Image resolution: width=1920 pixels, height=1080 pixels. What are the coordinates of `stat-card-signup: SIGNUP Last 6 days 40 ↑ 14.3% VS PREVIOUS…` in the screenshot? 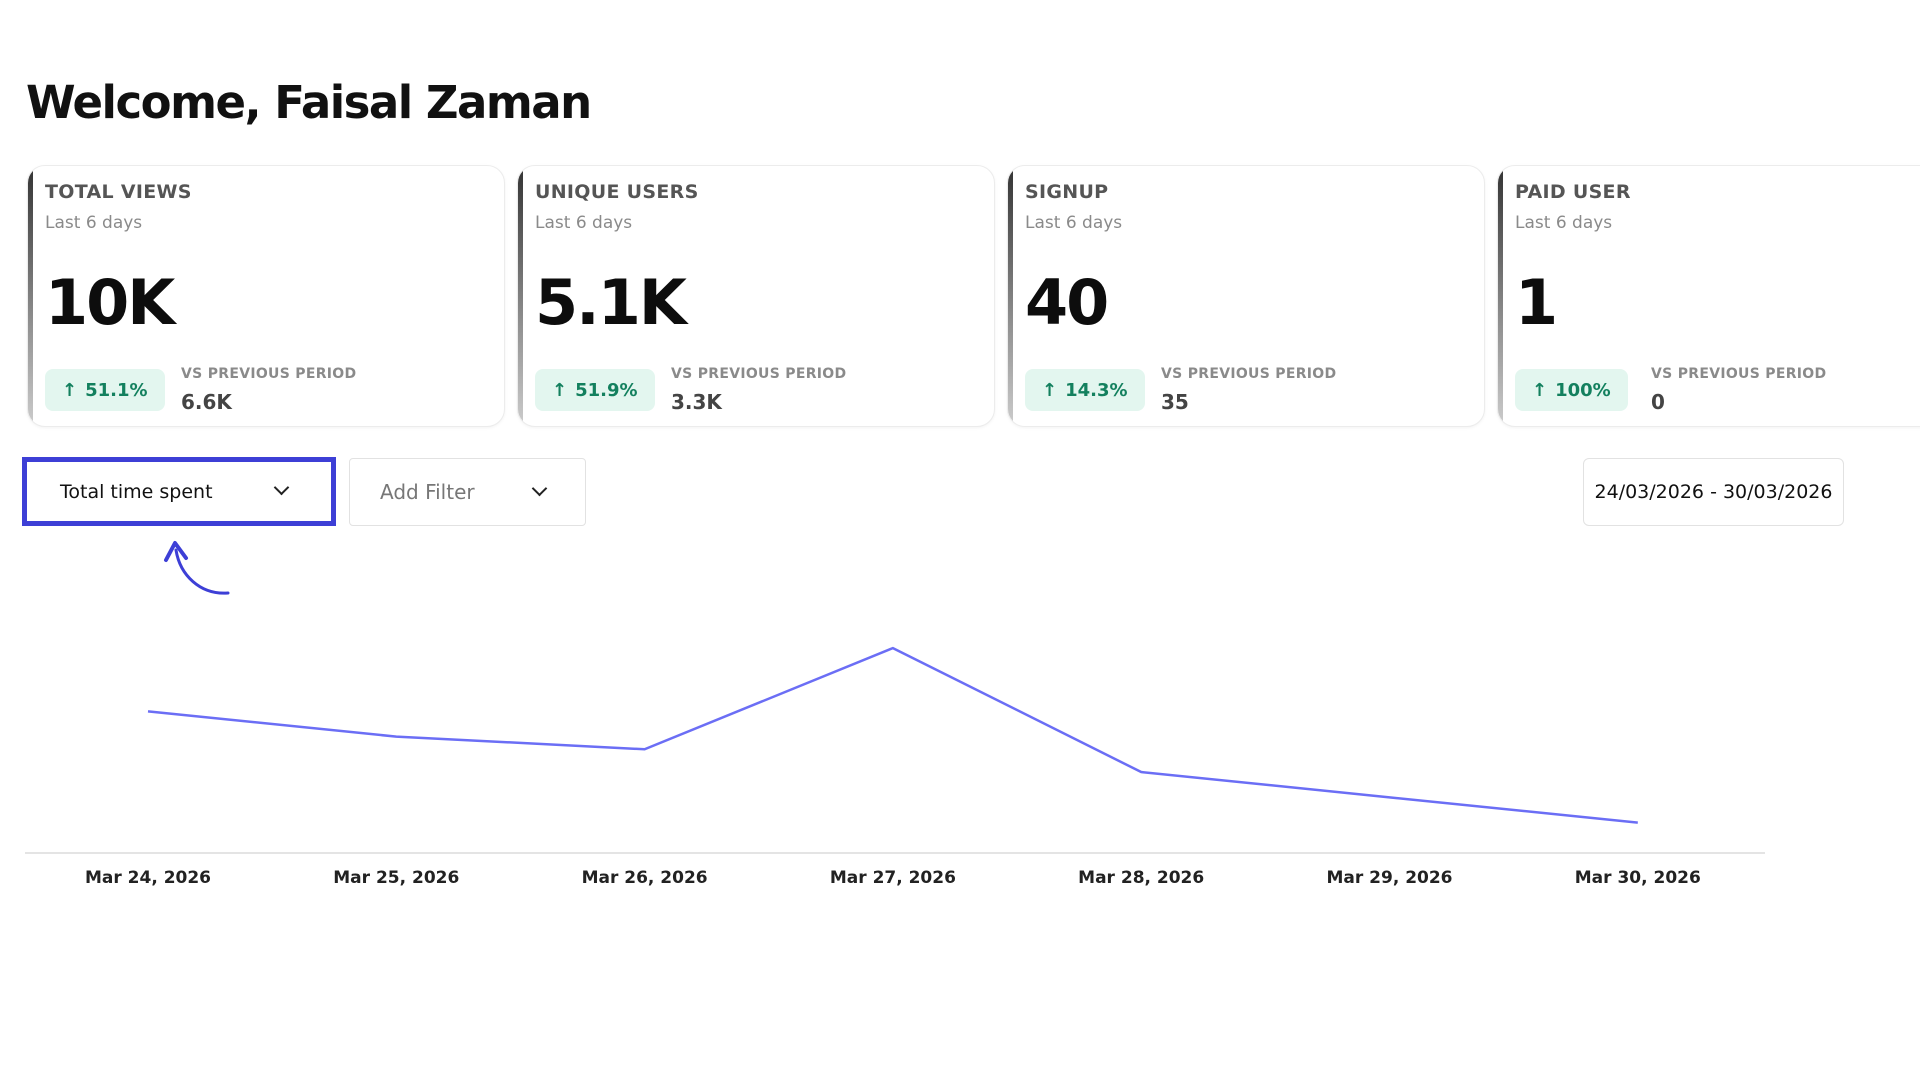 It's located at (1246, 296).